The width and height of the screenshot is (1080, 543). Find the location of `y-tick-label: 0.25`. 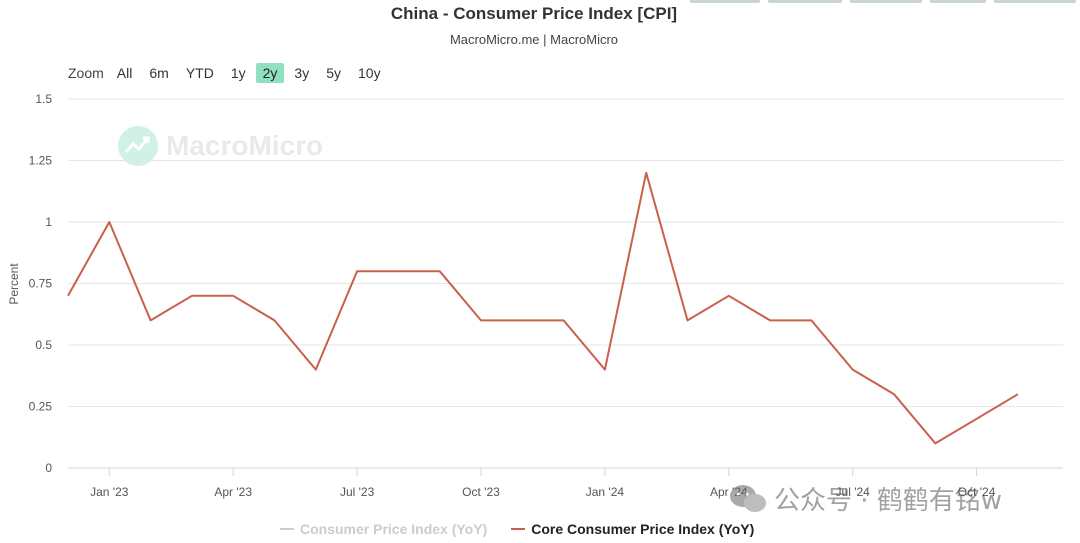

y-tick-label: 0.25 is located at coordinates (41, 407).